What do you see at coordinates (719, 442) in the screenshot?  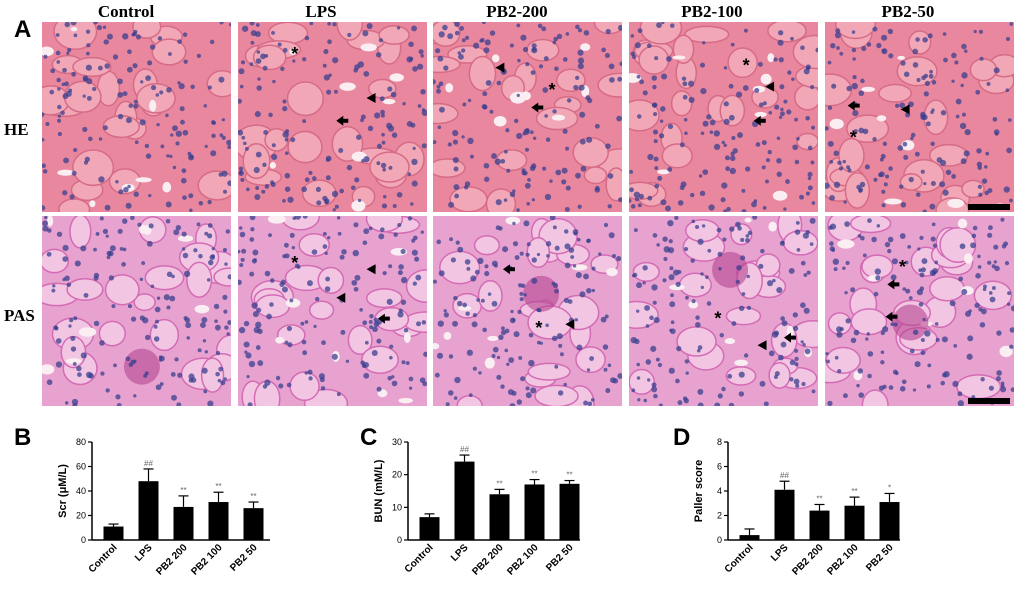 I see `y-tick-label: 8` at bounding box center [719, 442].